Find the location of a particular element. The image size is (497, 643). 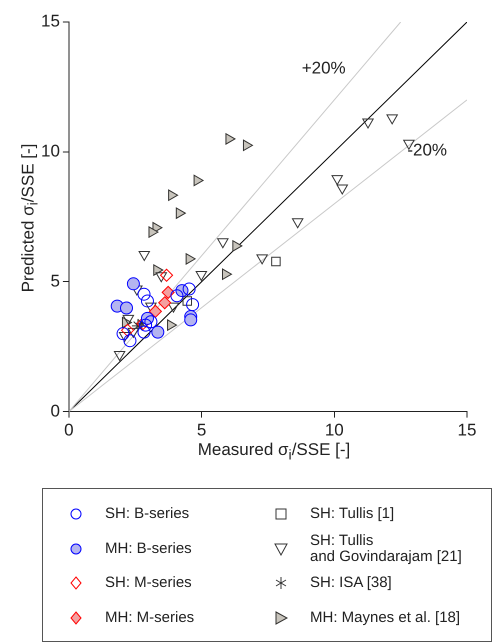

x-tick-label: 0 is located at coordinates (69, 430).